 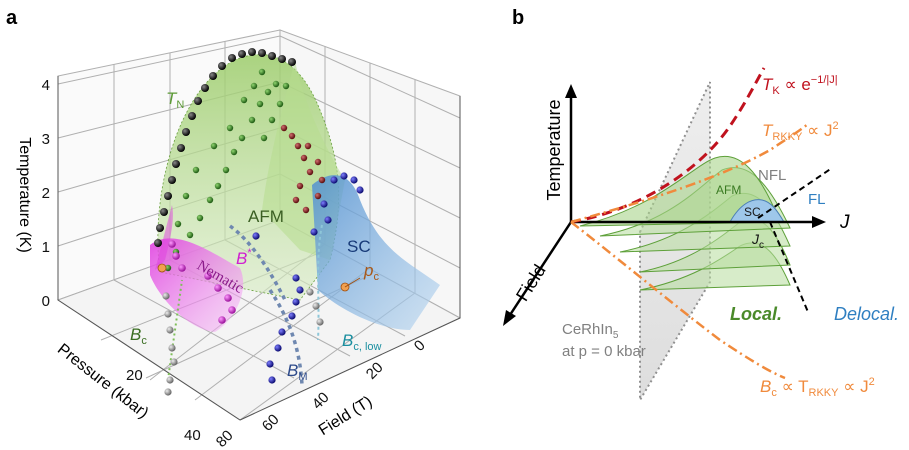 What do you see at coordinates (271, 423) in the screenshot?
I see `field-tick: 60` at bounding box center [271, 423].